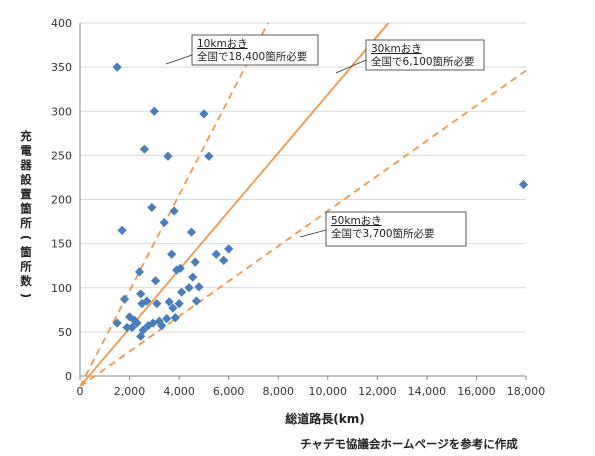  Describe the element at coordinates (328, 391) in the screenshot. I see `x-tick-label: 10,000` at that location.